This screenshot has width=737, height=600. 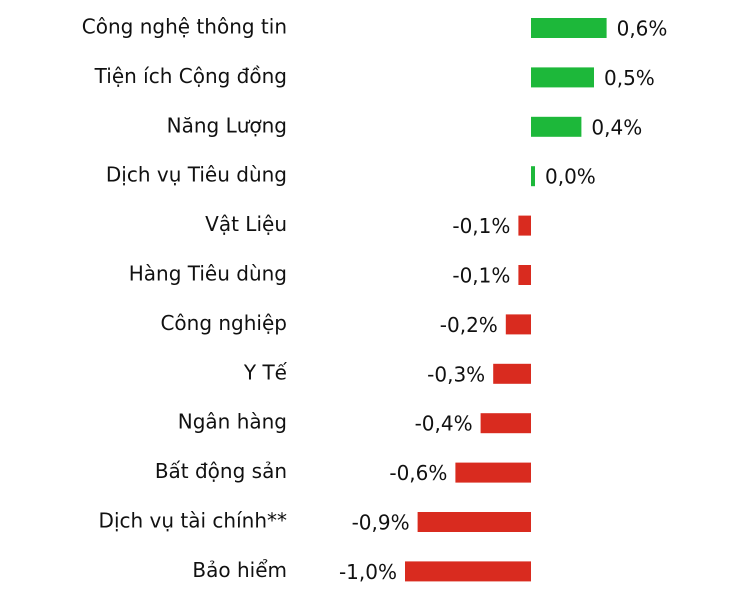 What do you see at coordinates (444, 424) in the screenshot?
I see `value-label: -0,4%` at bounding box center [444, 424].